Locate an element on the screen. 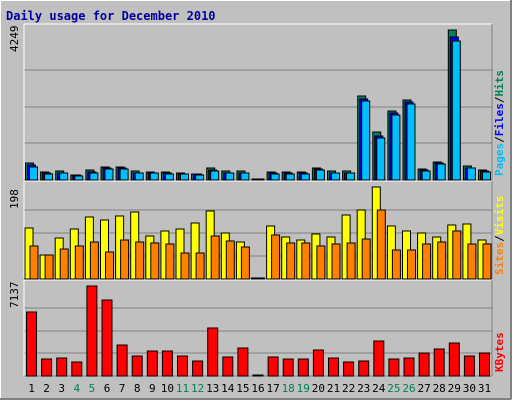 This screenshot has height=404, width=512. panel-requests-axis-label: Pages/Files/Hits is located at coordinates (499, 123).